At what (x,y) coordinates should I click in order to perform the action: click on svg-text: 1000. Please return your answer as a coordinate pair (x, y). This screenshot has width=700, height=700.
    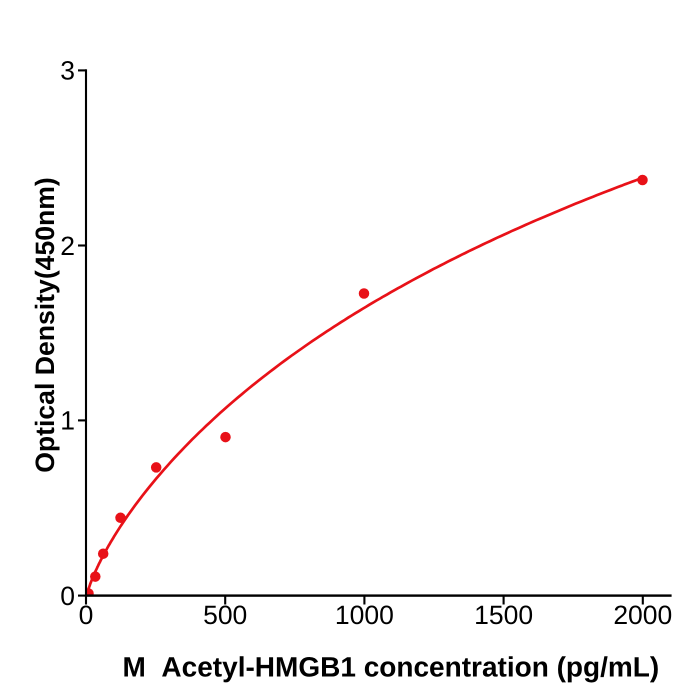
    Looking at the image, I should click on (364, 615).